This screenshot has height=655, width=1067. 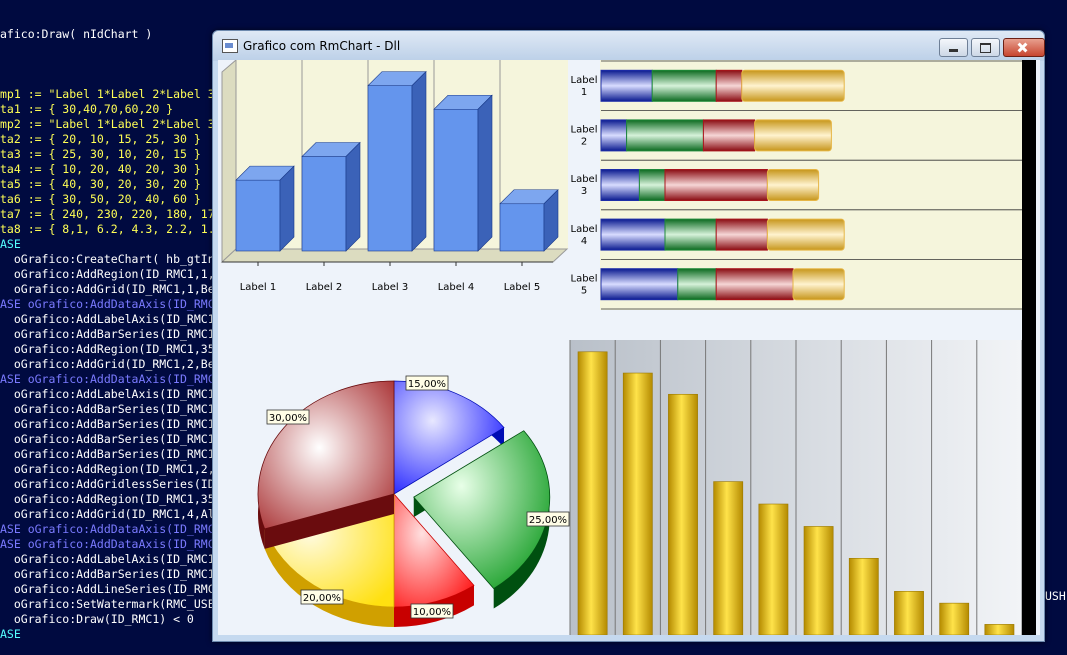 I want to click on code-line: oGrafico:AddRegion(ID_RMC1,1,, so click(x=107, y=274).